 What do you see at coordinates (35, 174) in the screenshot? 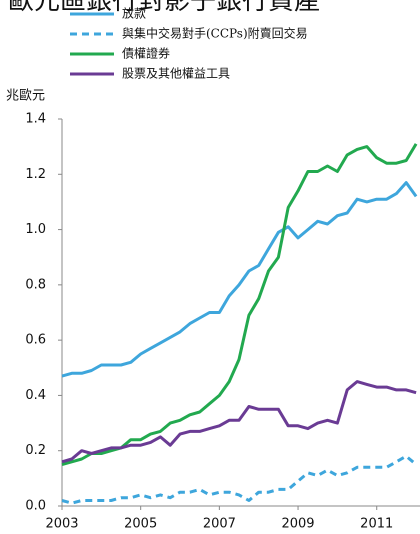
I see `y-tick-label: 1.2` at bounding box center [35, 174].